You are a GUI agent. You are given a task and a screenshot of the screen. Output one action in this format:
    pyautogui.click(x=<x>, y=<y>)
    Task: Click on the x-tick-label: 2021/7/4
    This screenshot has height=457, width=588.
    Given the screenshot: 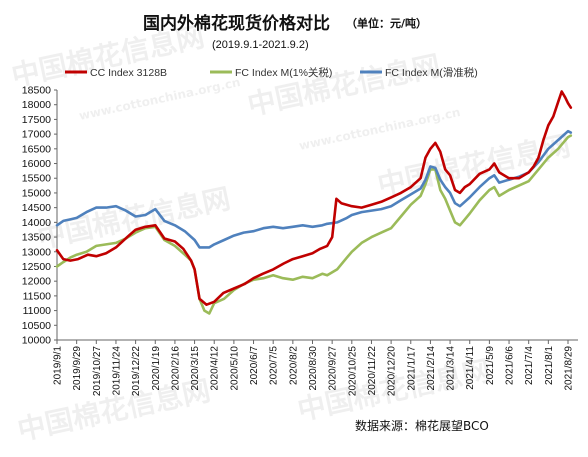 What is the action you would take?
    pyautogui.click(x=529, y=365)
    